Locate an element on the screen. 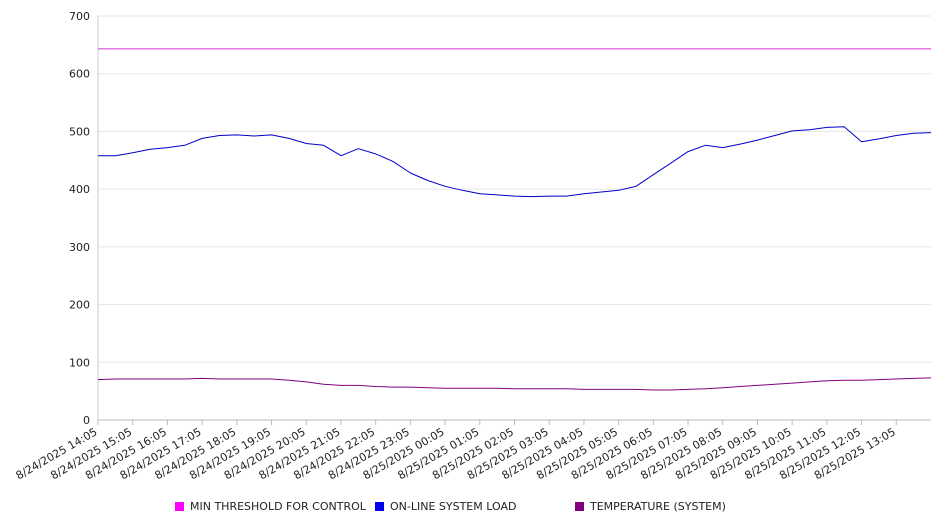  y-tick-label: 400 is located at coordinates (79, 189).